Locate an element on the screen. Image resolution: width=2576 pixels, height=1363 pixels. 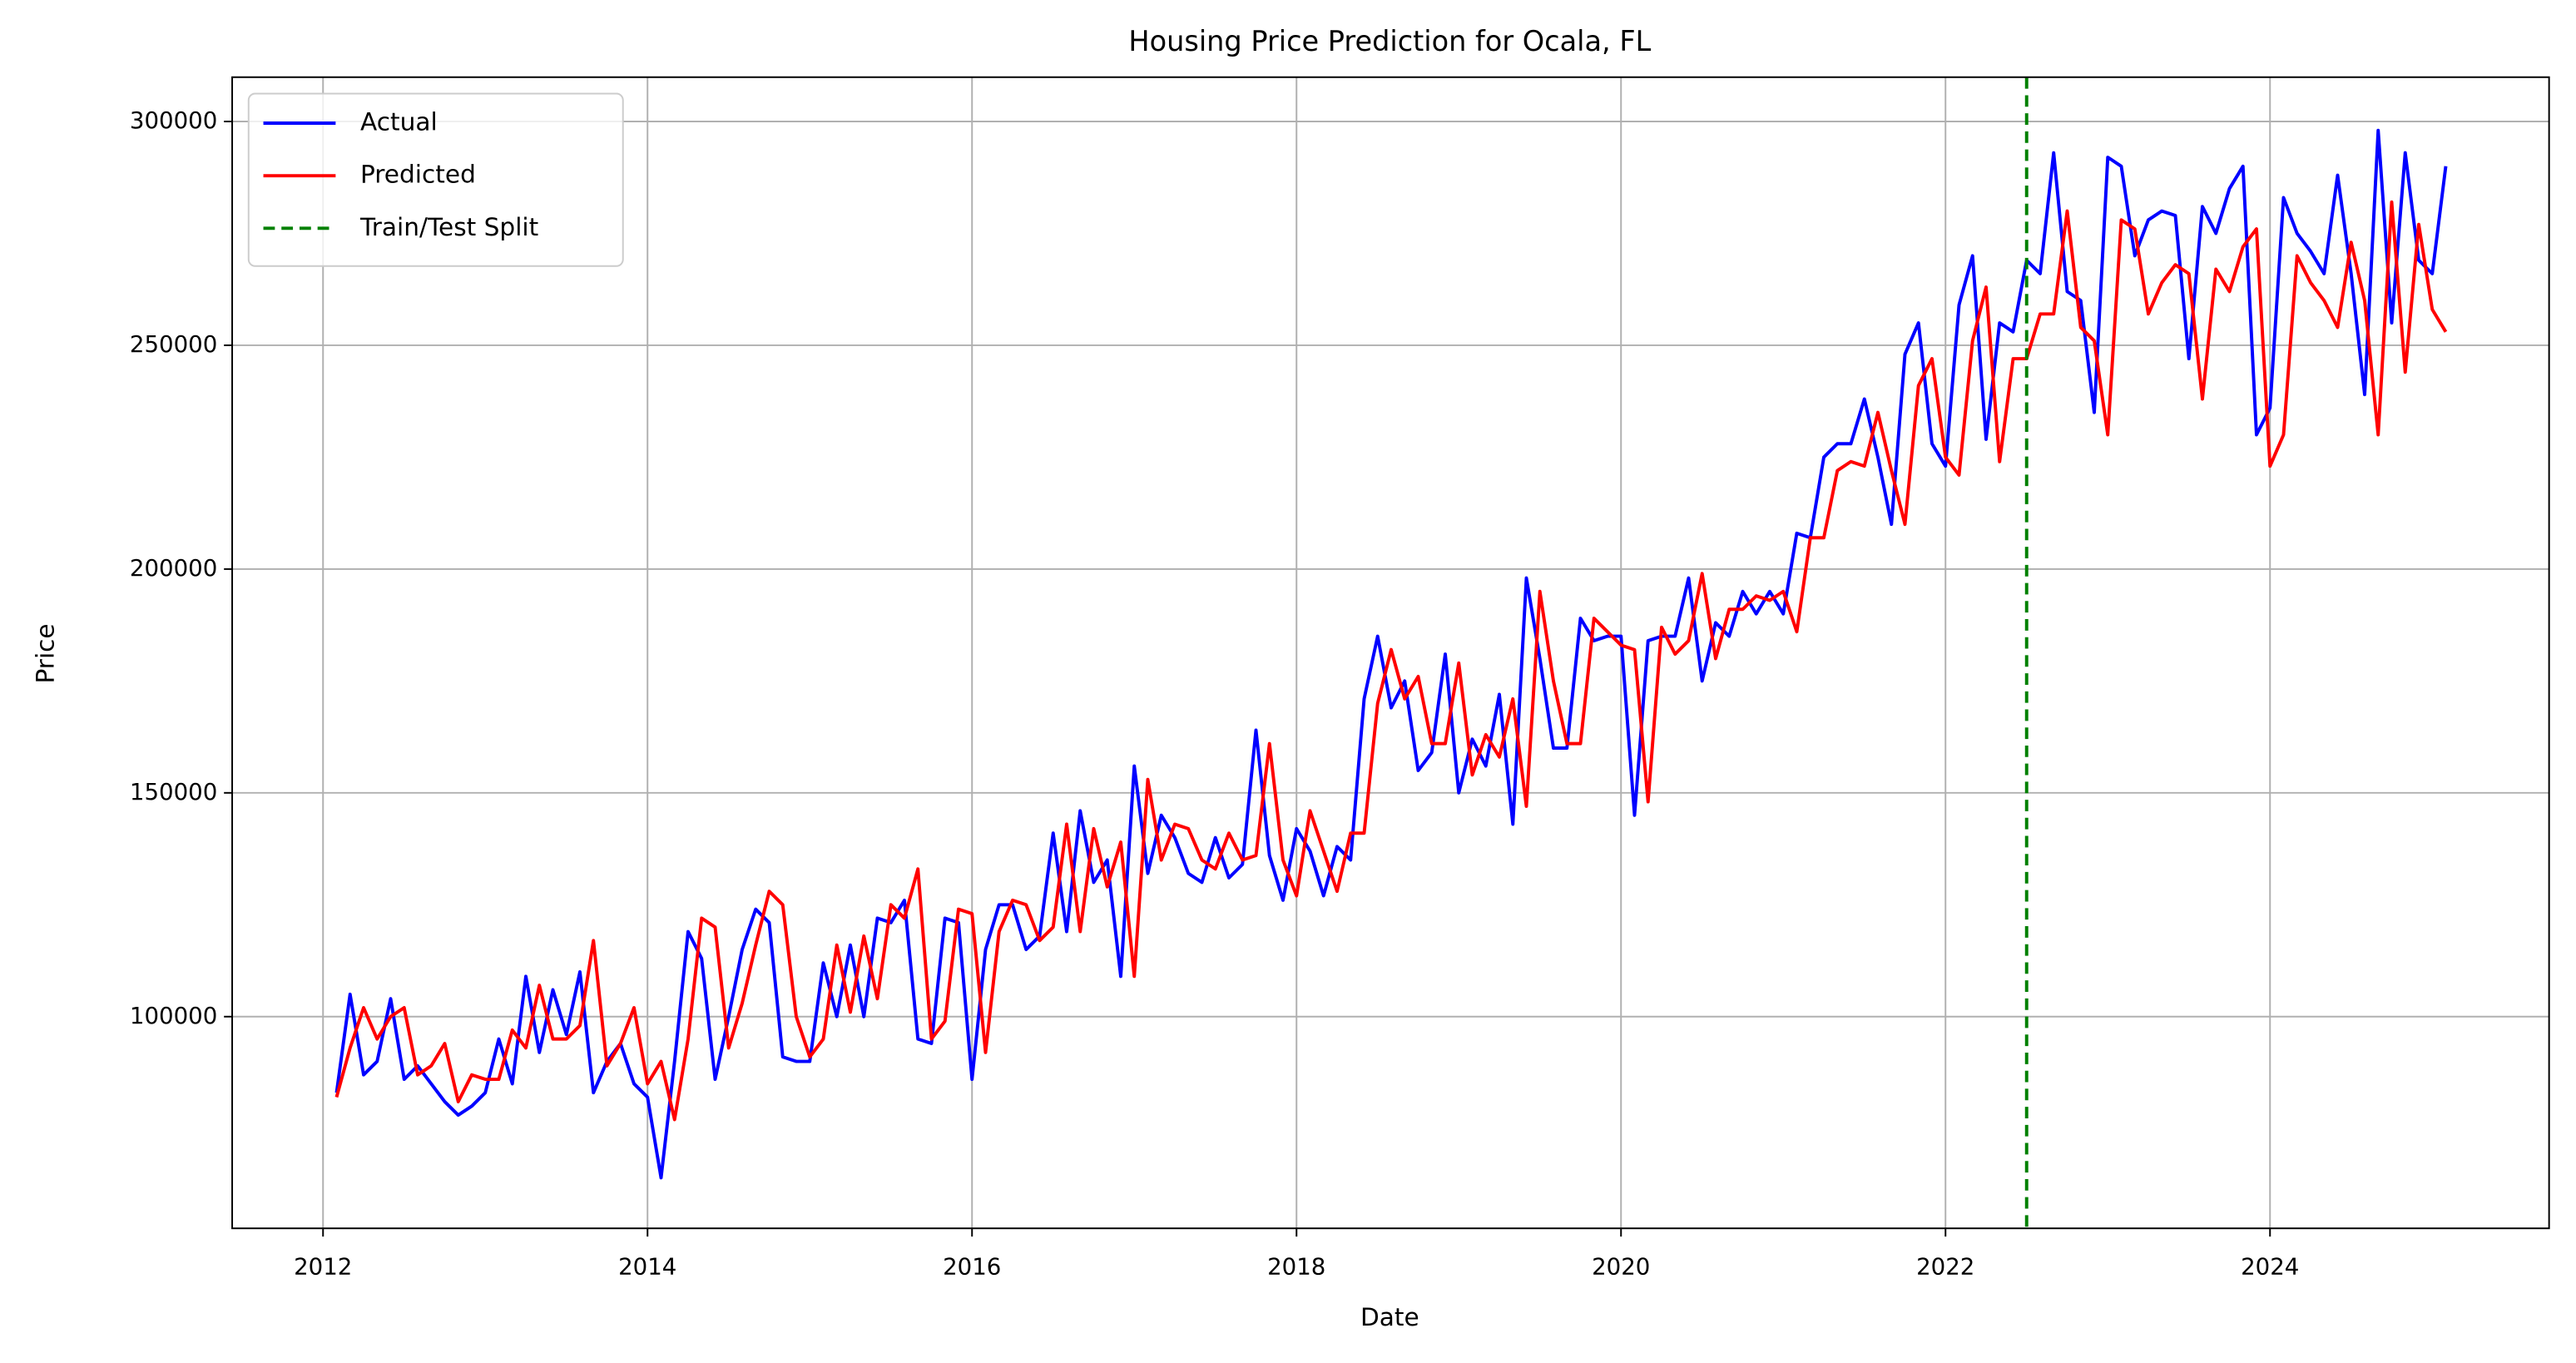
legend-label: Train/Test Split is located at coordinates (449, 227).